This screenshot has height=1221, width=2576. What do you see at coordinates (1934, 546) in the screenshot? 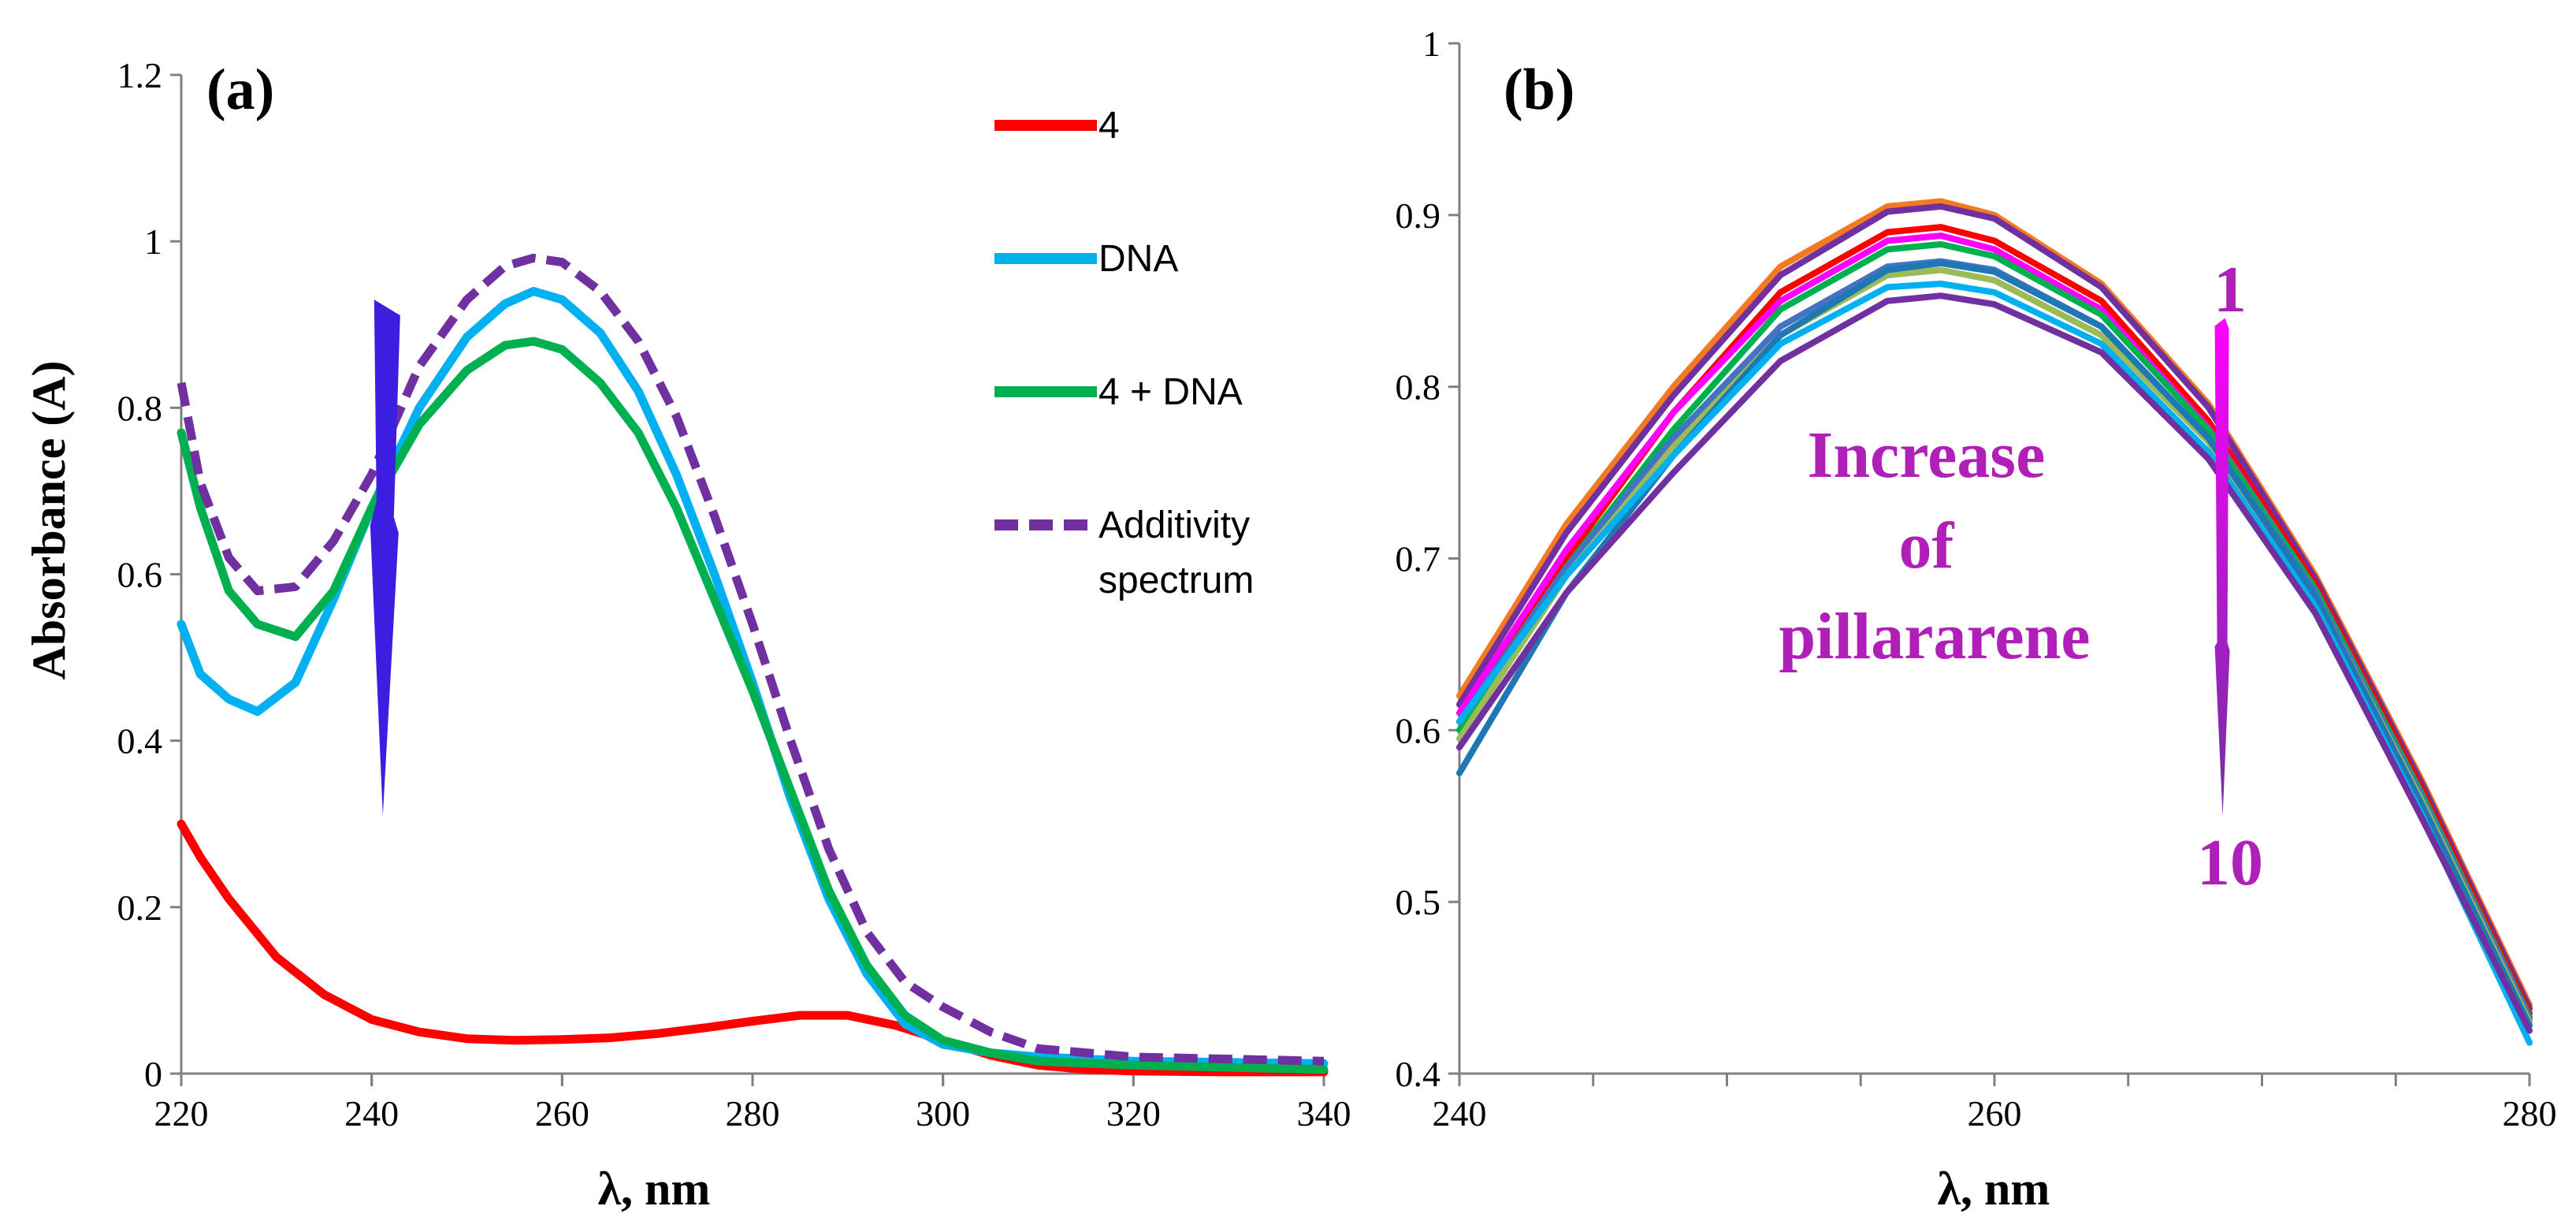
I see `panel-b-annotation-text: Increase of pillararene` at bounding box center [1934, 546].